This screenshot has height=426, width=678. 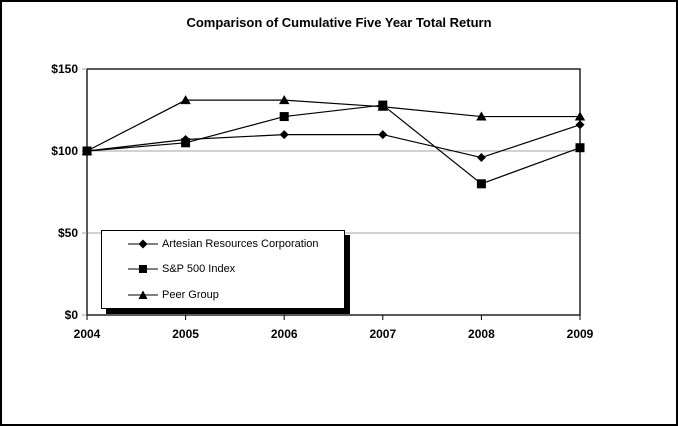 I want to click on legend-label-peer-group: Peer Group, so click(x=190, y=295).